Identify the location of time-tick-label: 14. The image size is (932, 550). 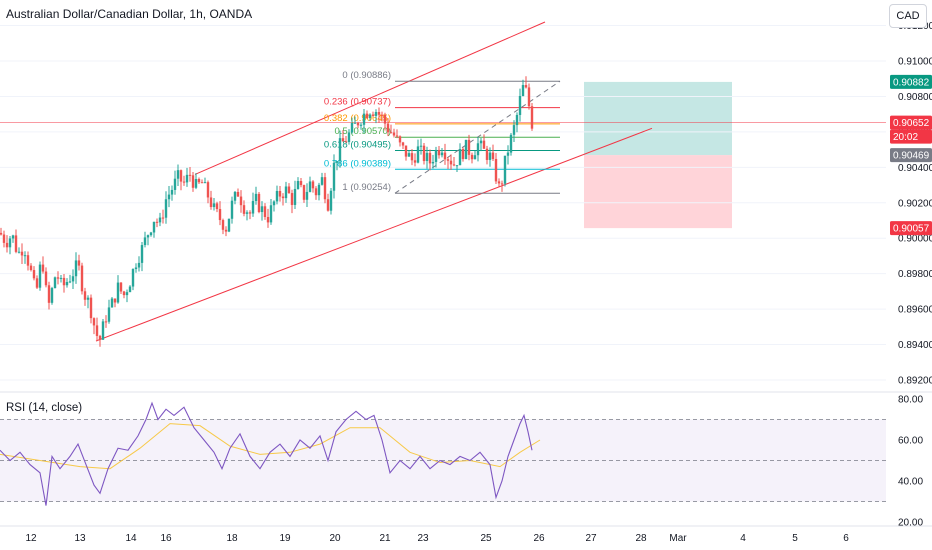
(131, 538).